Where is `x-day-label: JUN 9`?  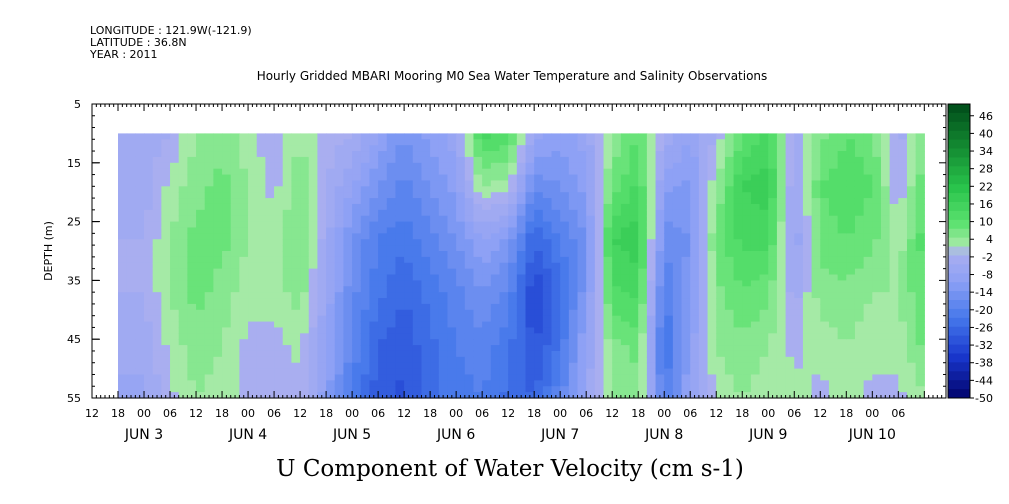
x-day-label: JUN 9 is located at coordinates (767, 435).